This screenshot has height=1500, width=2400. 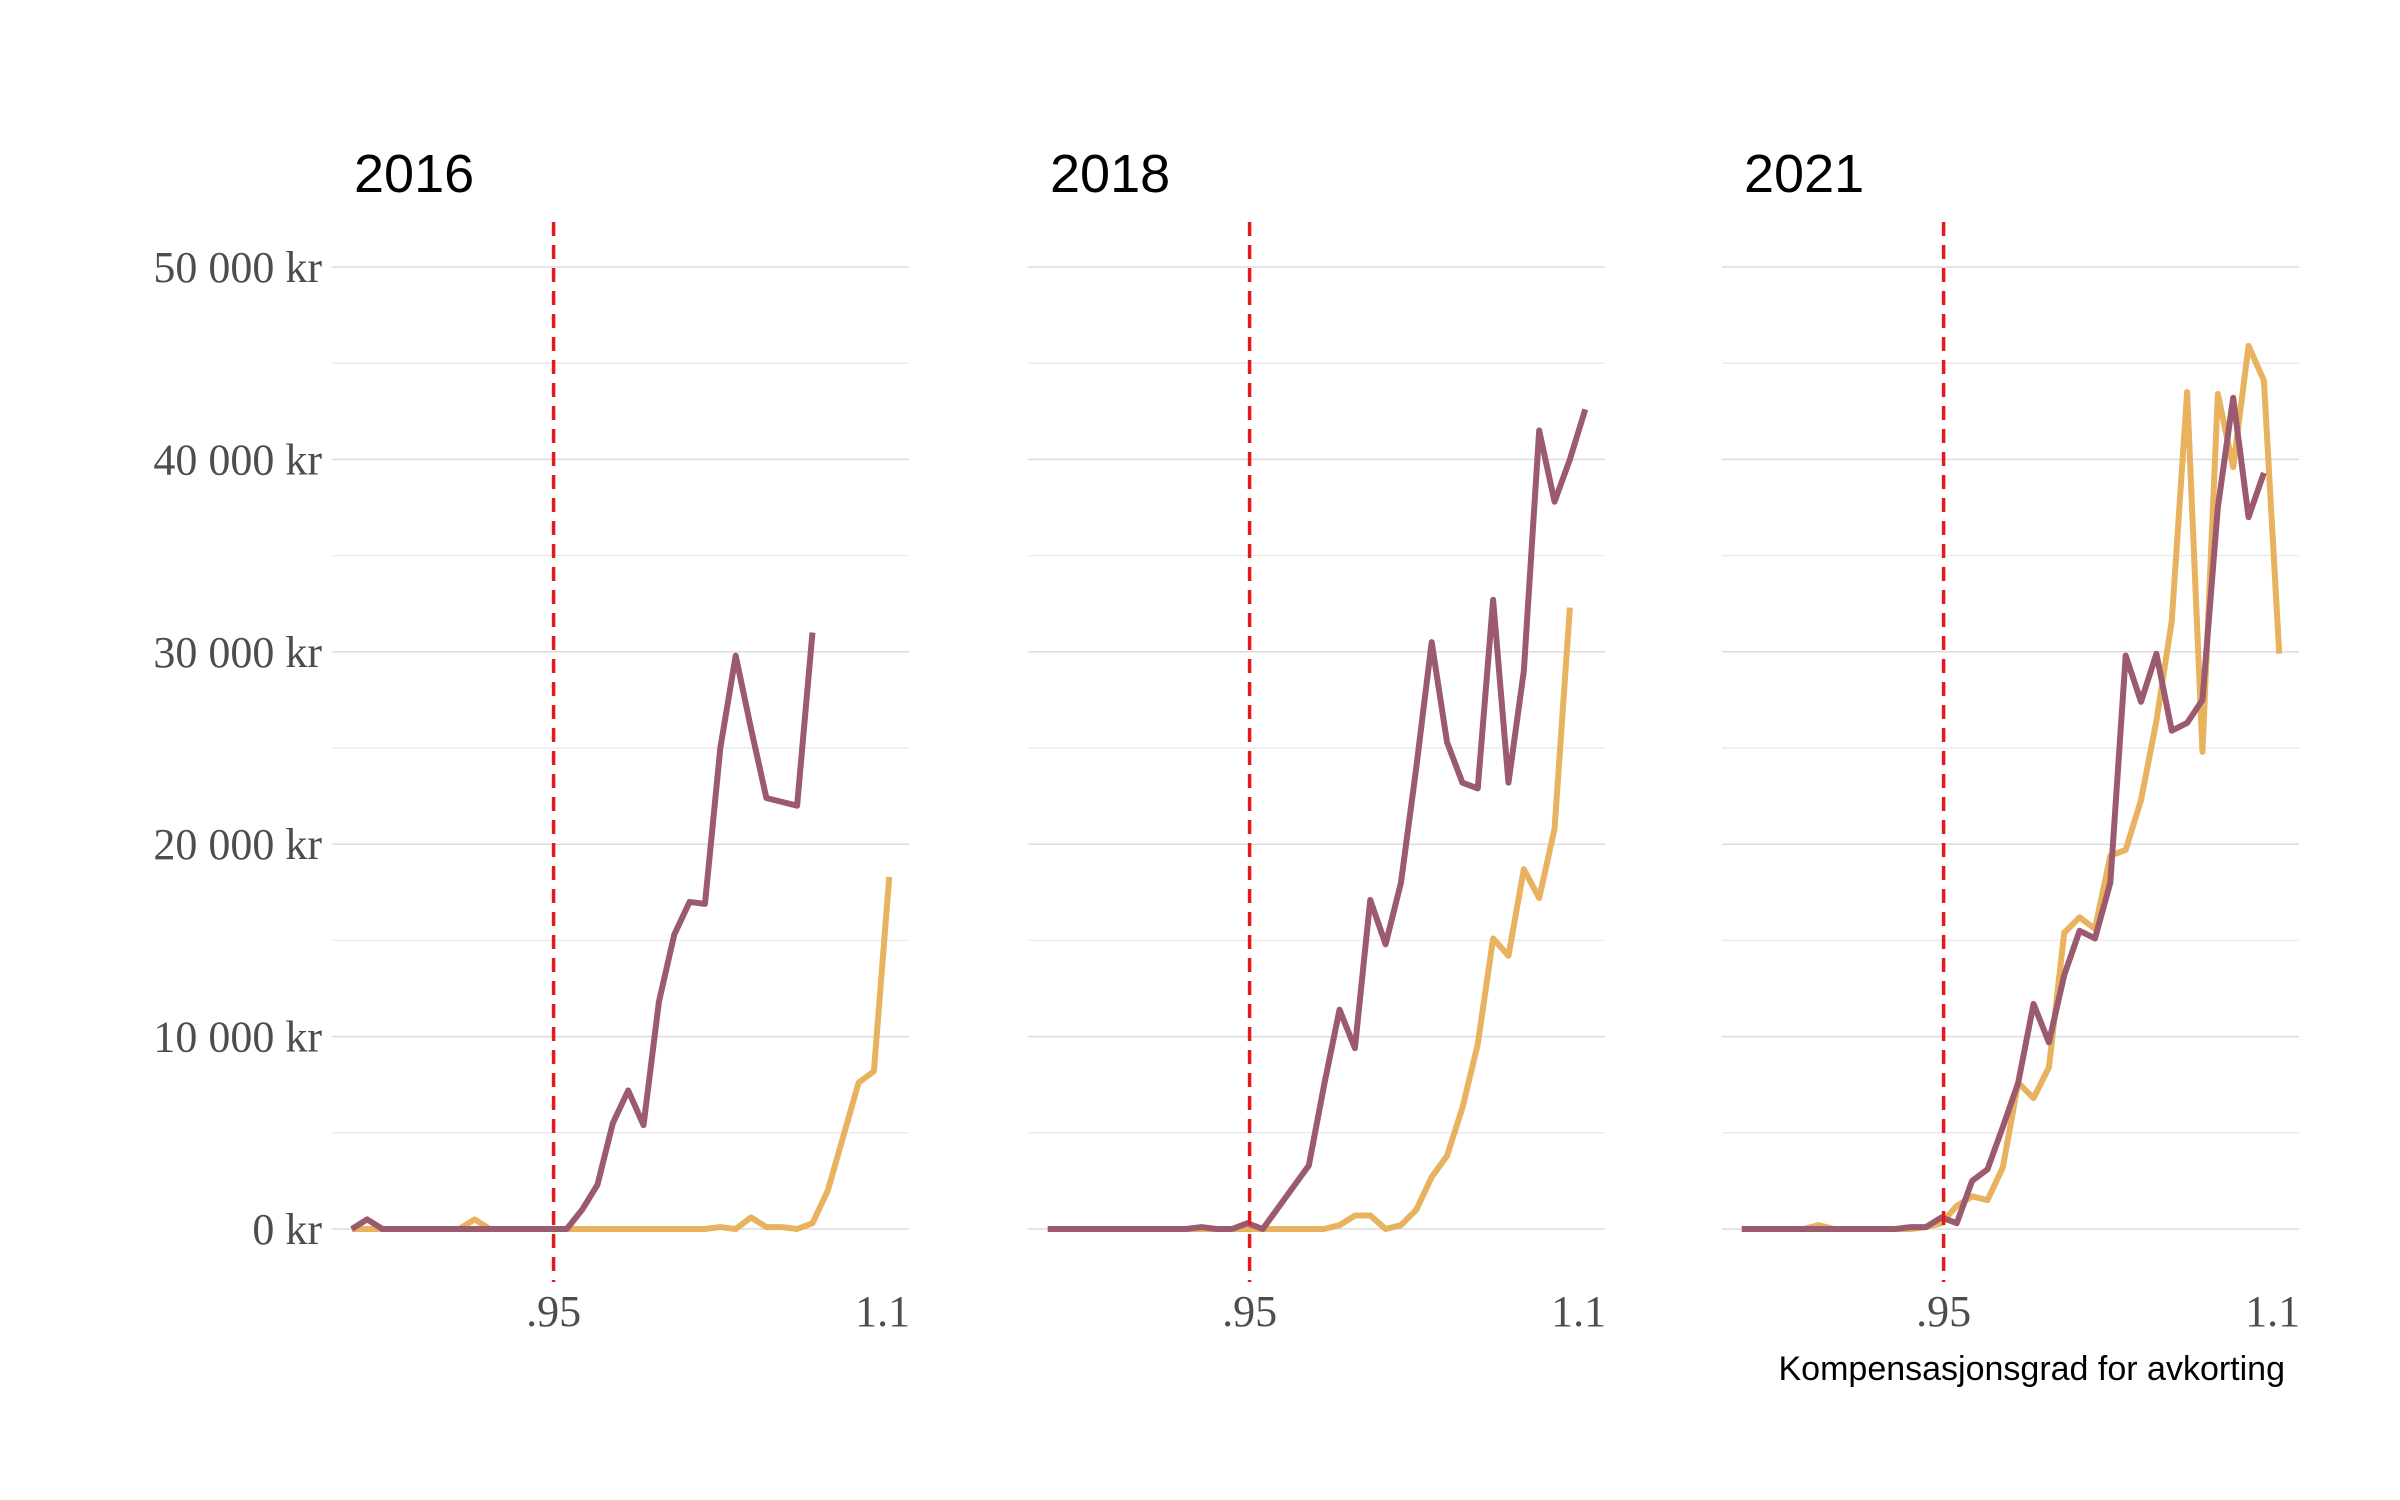 I want to click on panel-title: 2021, so click(x=1804, y=174).